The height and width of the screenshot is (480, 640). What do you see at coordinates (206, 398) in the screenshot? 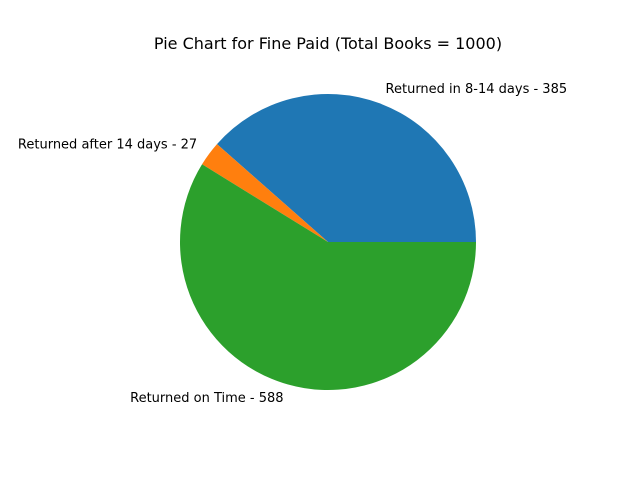
I see `pie-slice-label-2: Returned on Time - 588` at bounding box center [206, 398].